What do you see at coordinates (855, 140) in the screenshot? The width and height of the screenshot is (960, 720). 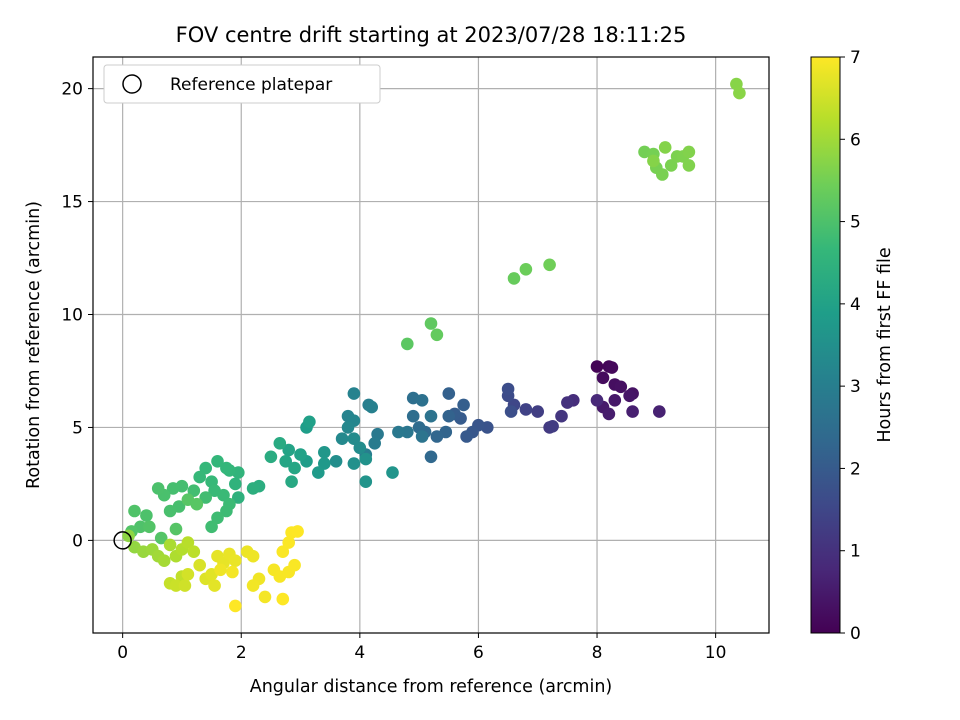 I see `colorbar-tick-label: 6` at bounding box center [855, 140].